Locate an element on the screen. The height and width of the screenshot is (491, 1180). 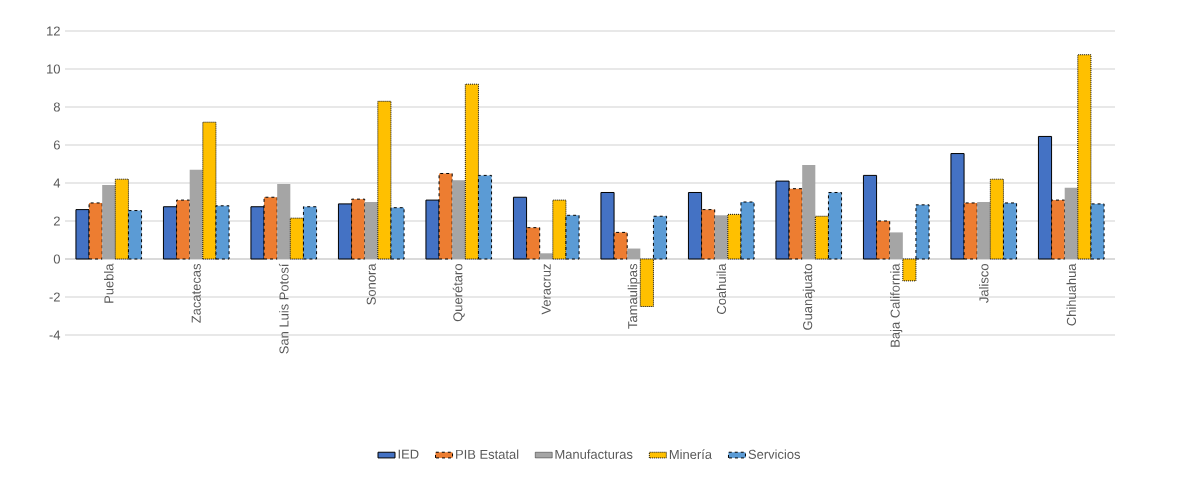
x-tick-label: Chihuahua is located at coordinates (1071, 294).